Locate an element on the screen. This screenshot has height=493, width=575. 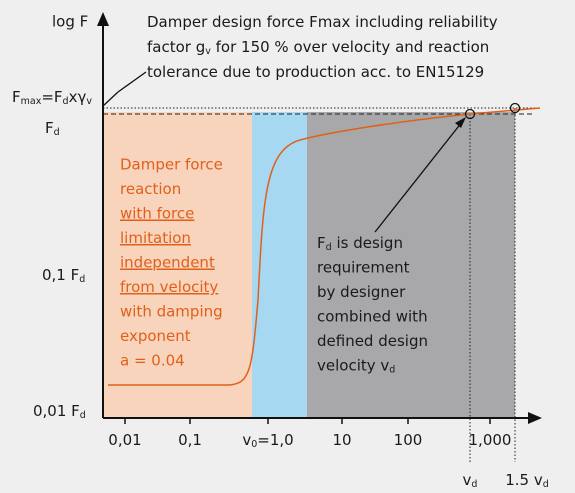
x-label: 10 is located at coordinates (341, 440).